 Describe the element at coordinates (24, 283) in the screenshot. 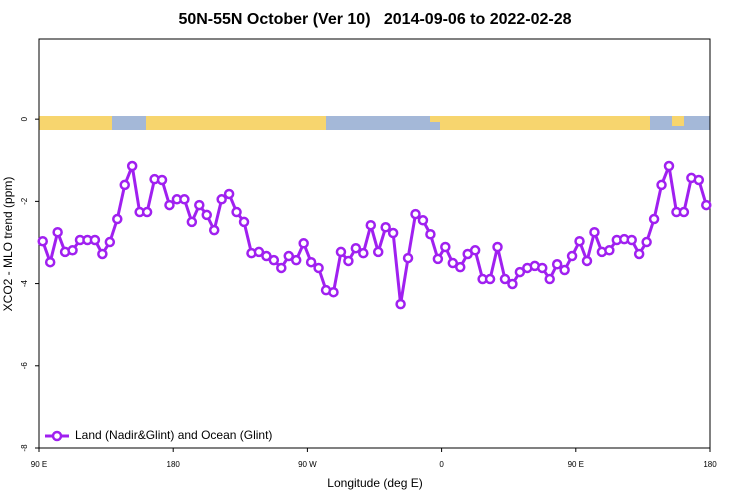

I see `y-tick-label: -4` at that location.